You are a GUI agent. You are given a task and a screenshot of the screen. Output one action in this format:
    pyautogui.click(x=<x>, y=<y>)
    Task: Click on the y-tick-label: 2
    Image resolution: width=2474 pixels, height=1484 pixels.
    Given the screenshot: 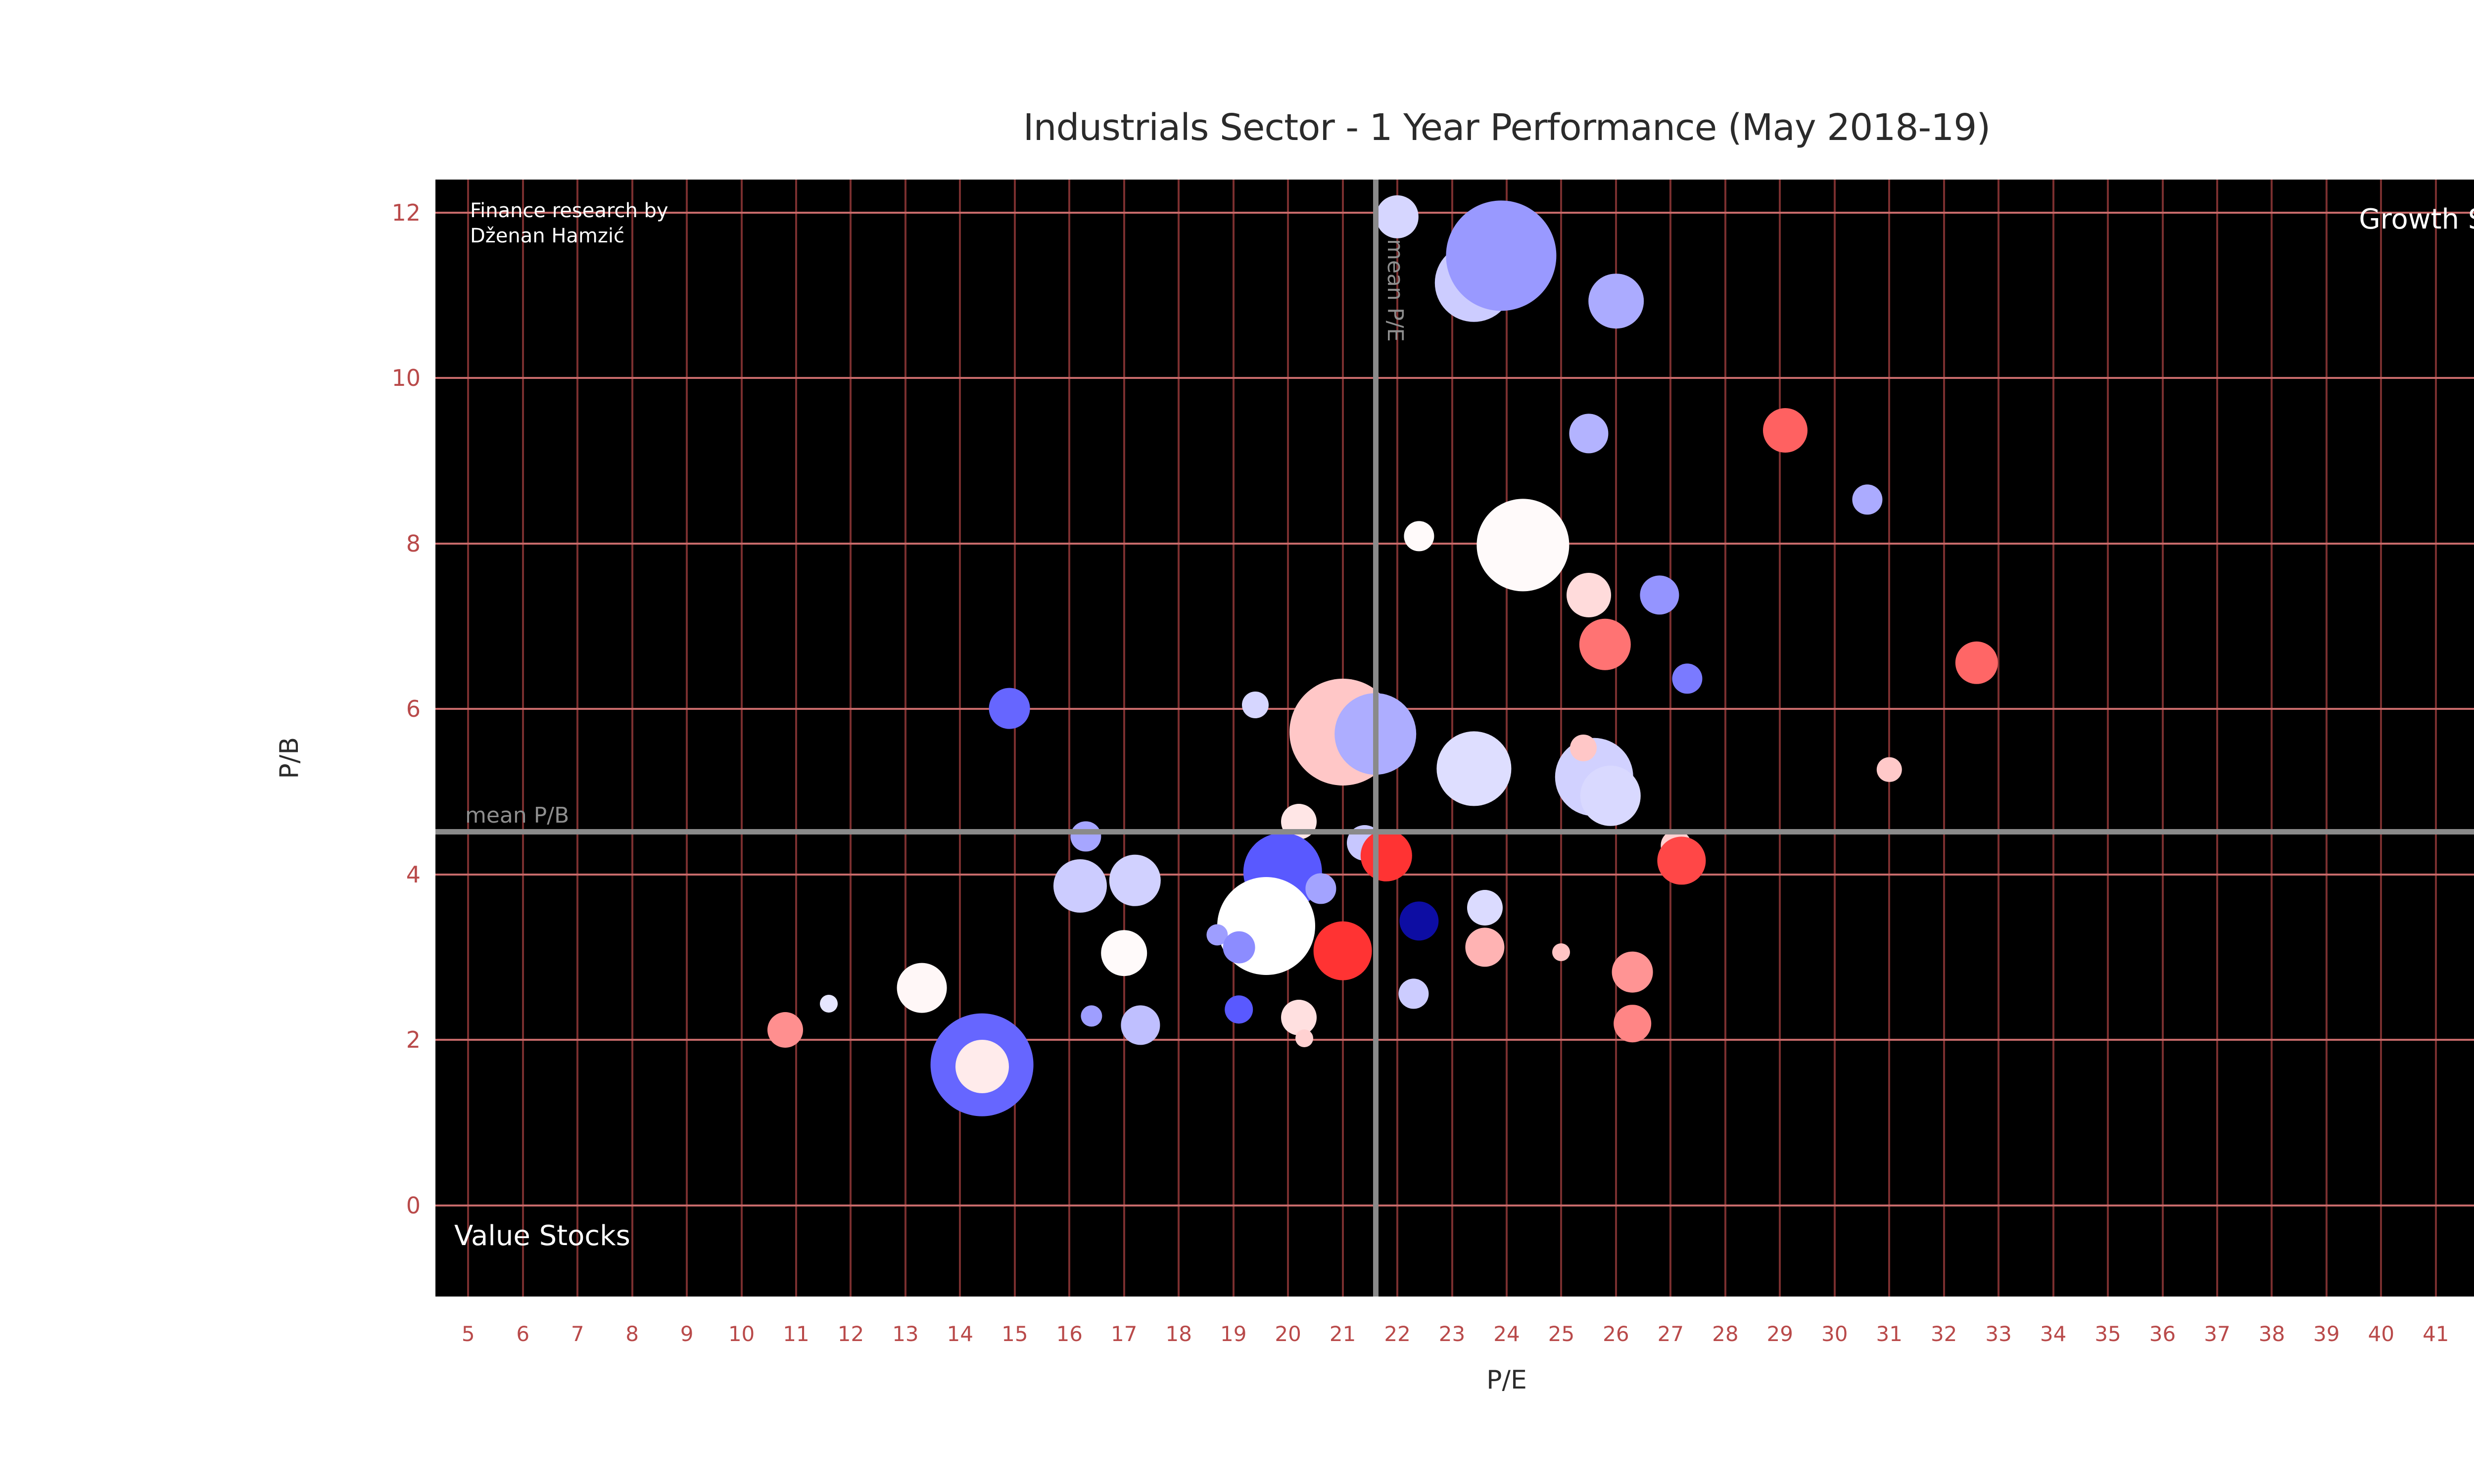 What is the action you would take?
    pyautogui.click(x=414, y=1040)
    